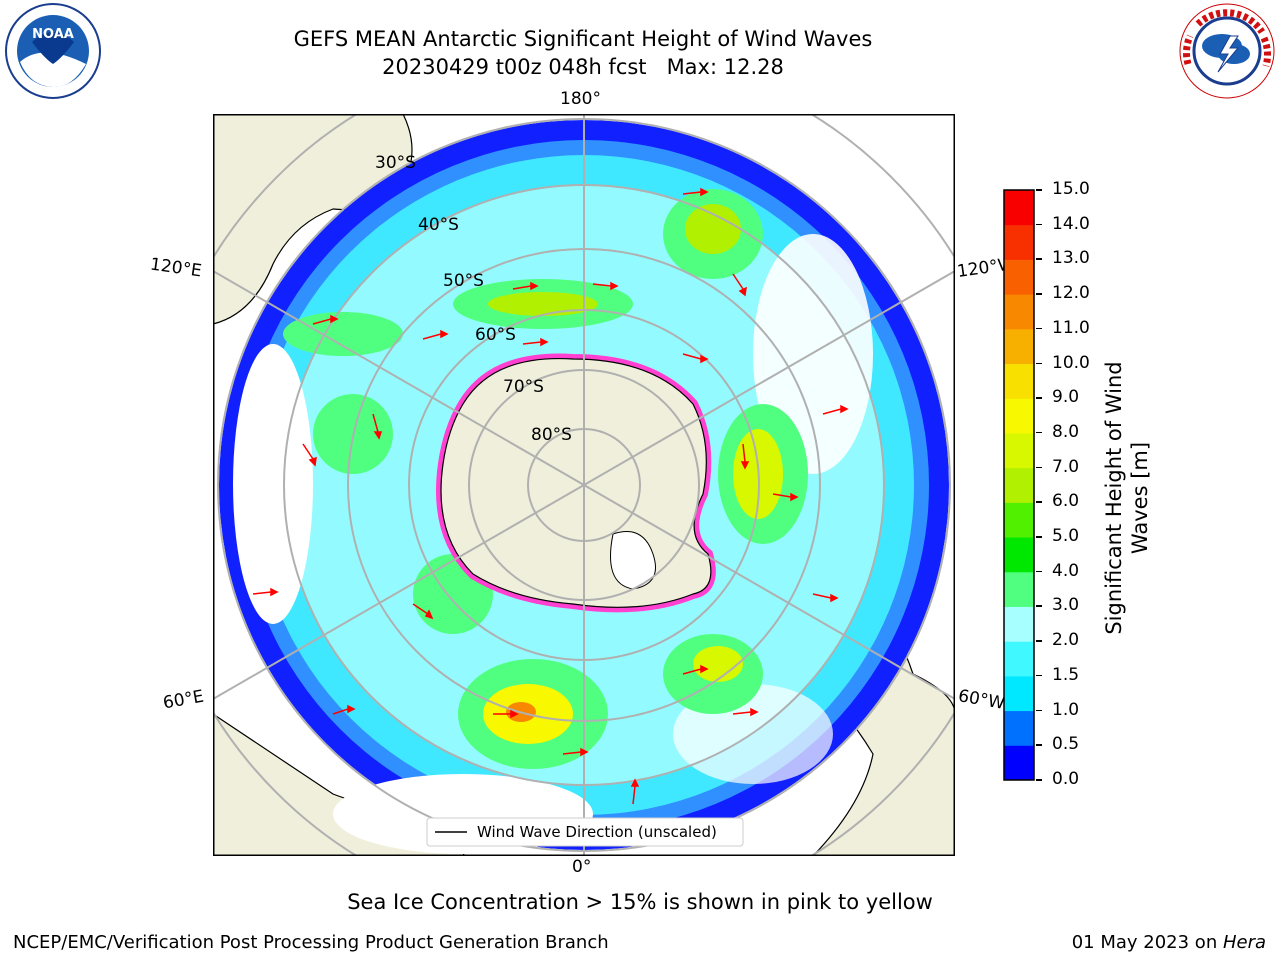 The height and width of the screenshot is (960, 1280). What do you see at coordinates (438, 225) in the screenshot?
I see `lat-label-40: 40°S` at bounding box center [438, 225].